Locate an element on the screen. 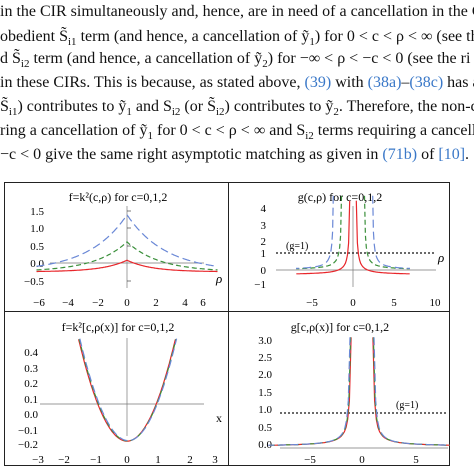  panel-4-threshold-label: (g=1) is located at coordinates (407, 405).